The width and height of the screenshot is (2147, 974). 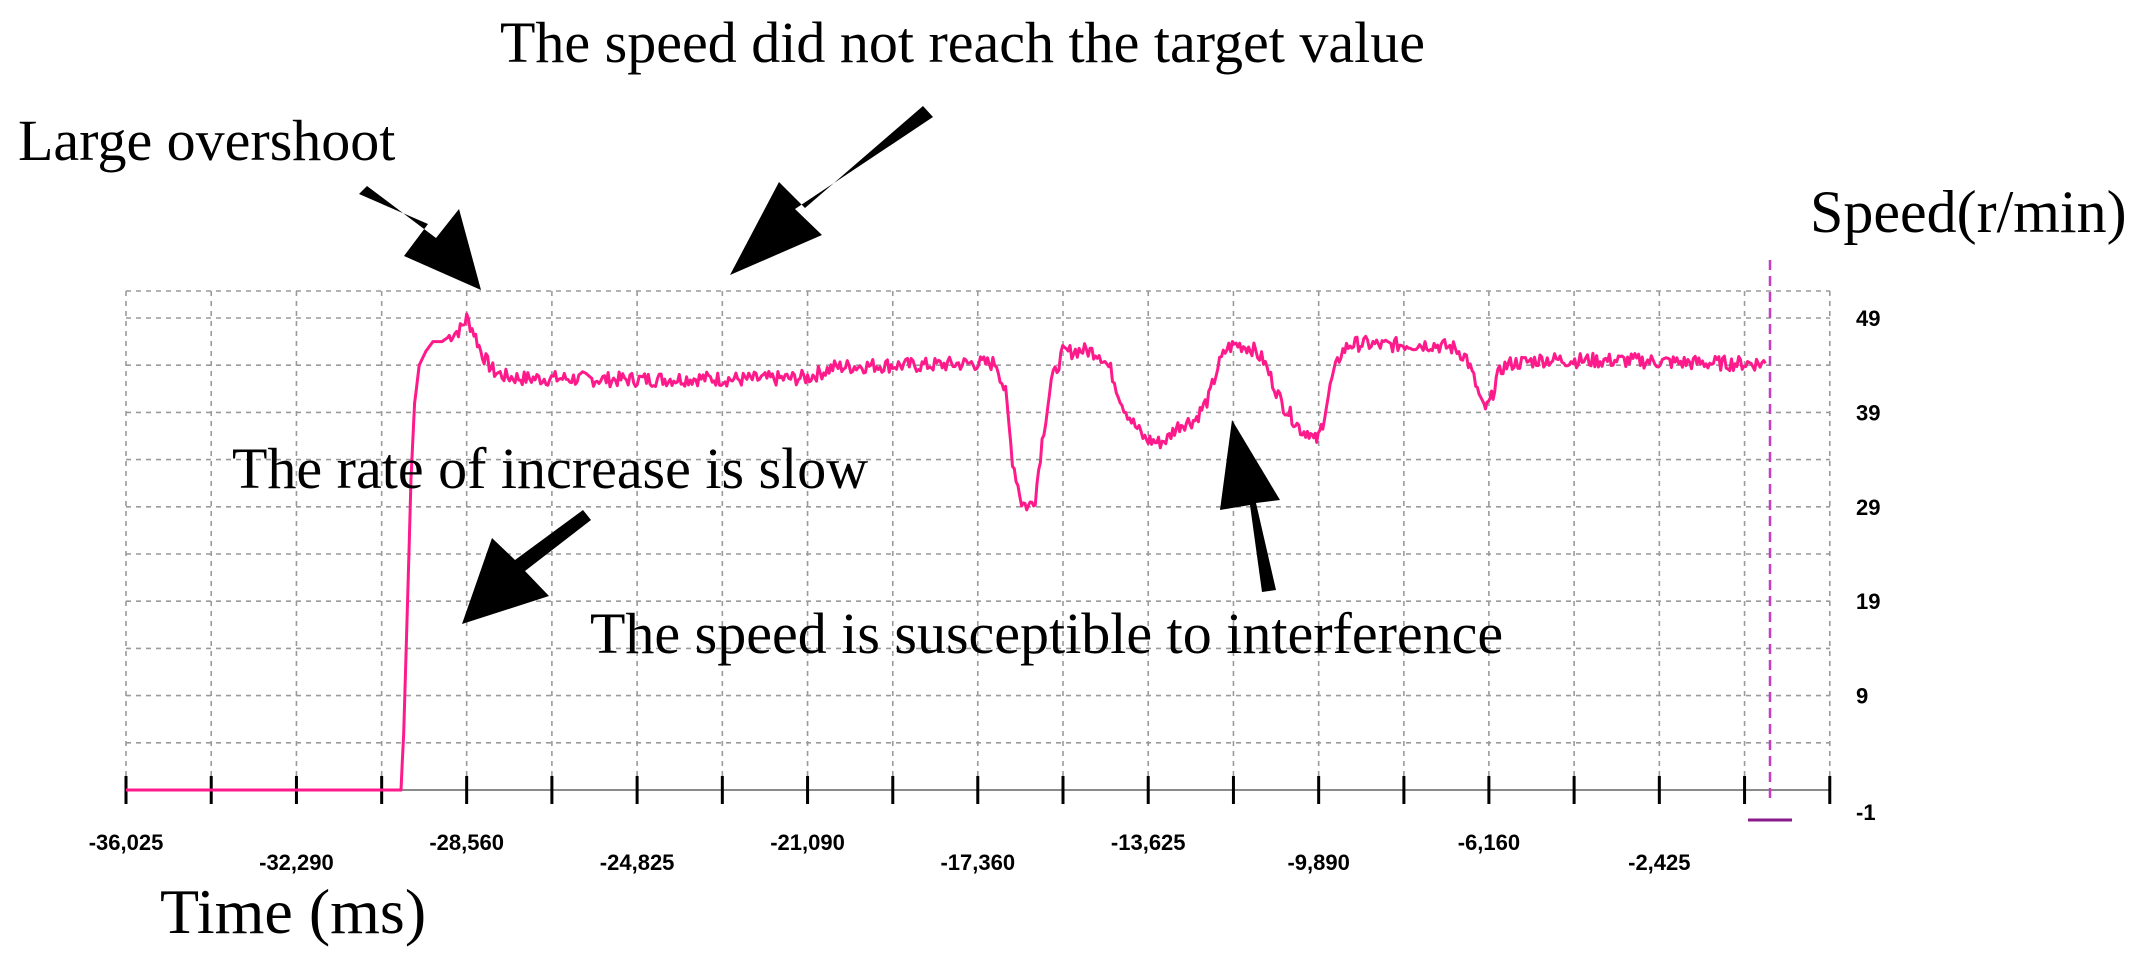 I want to click on cursor-marker, so click(x=1770, y=541).